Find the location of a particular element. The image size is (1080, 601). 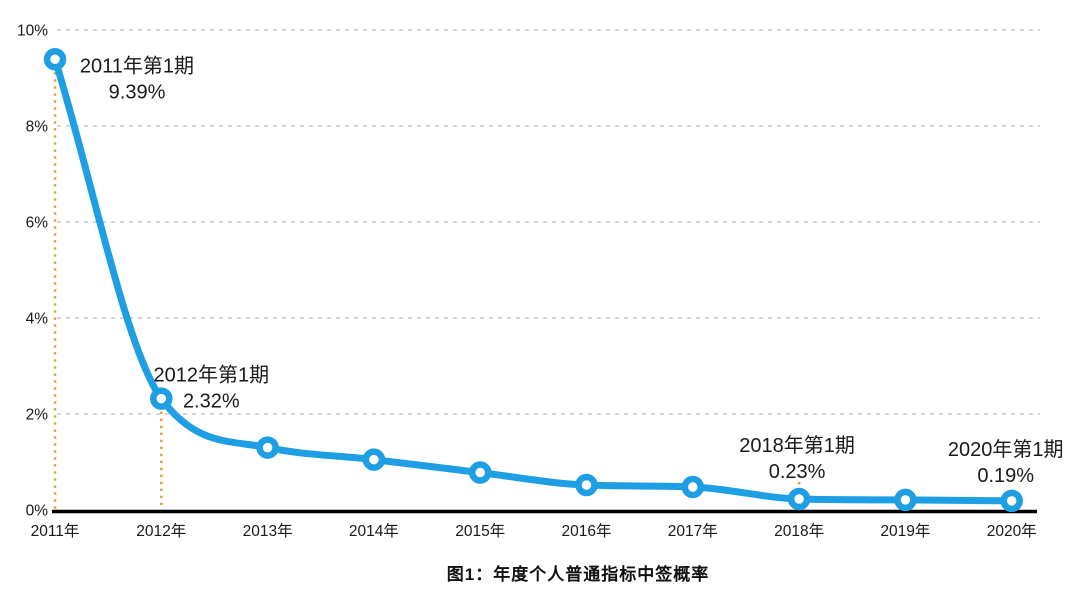

annotation-value: 0.23% is located at coordinates (797, 472).